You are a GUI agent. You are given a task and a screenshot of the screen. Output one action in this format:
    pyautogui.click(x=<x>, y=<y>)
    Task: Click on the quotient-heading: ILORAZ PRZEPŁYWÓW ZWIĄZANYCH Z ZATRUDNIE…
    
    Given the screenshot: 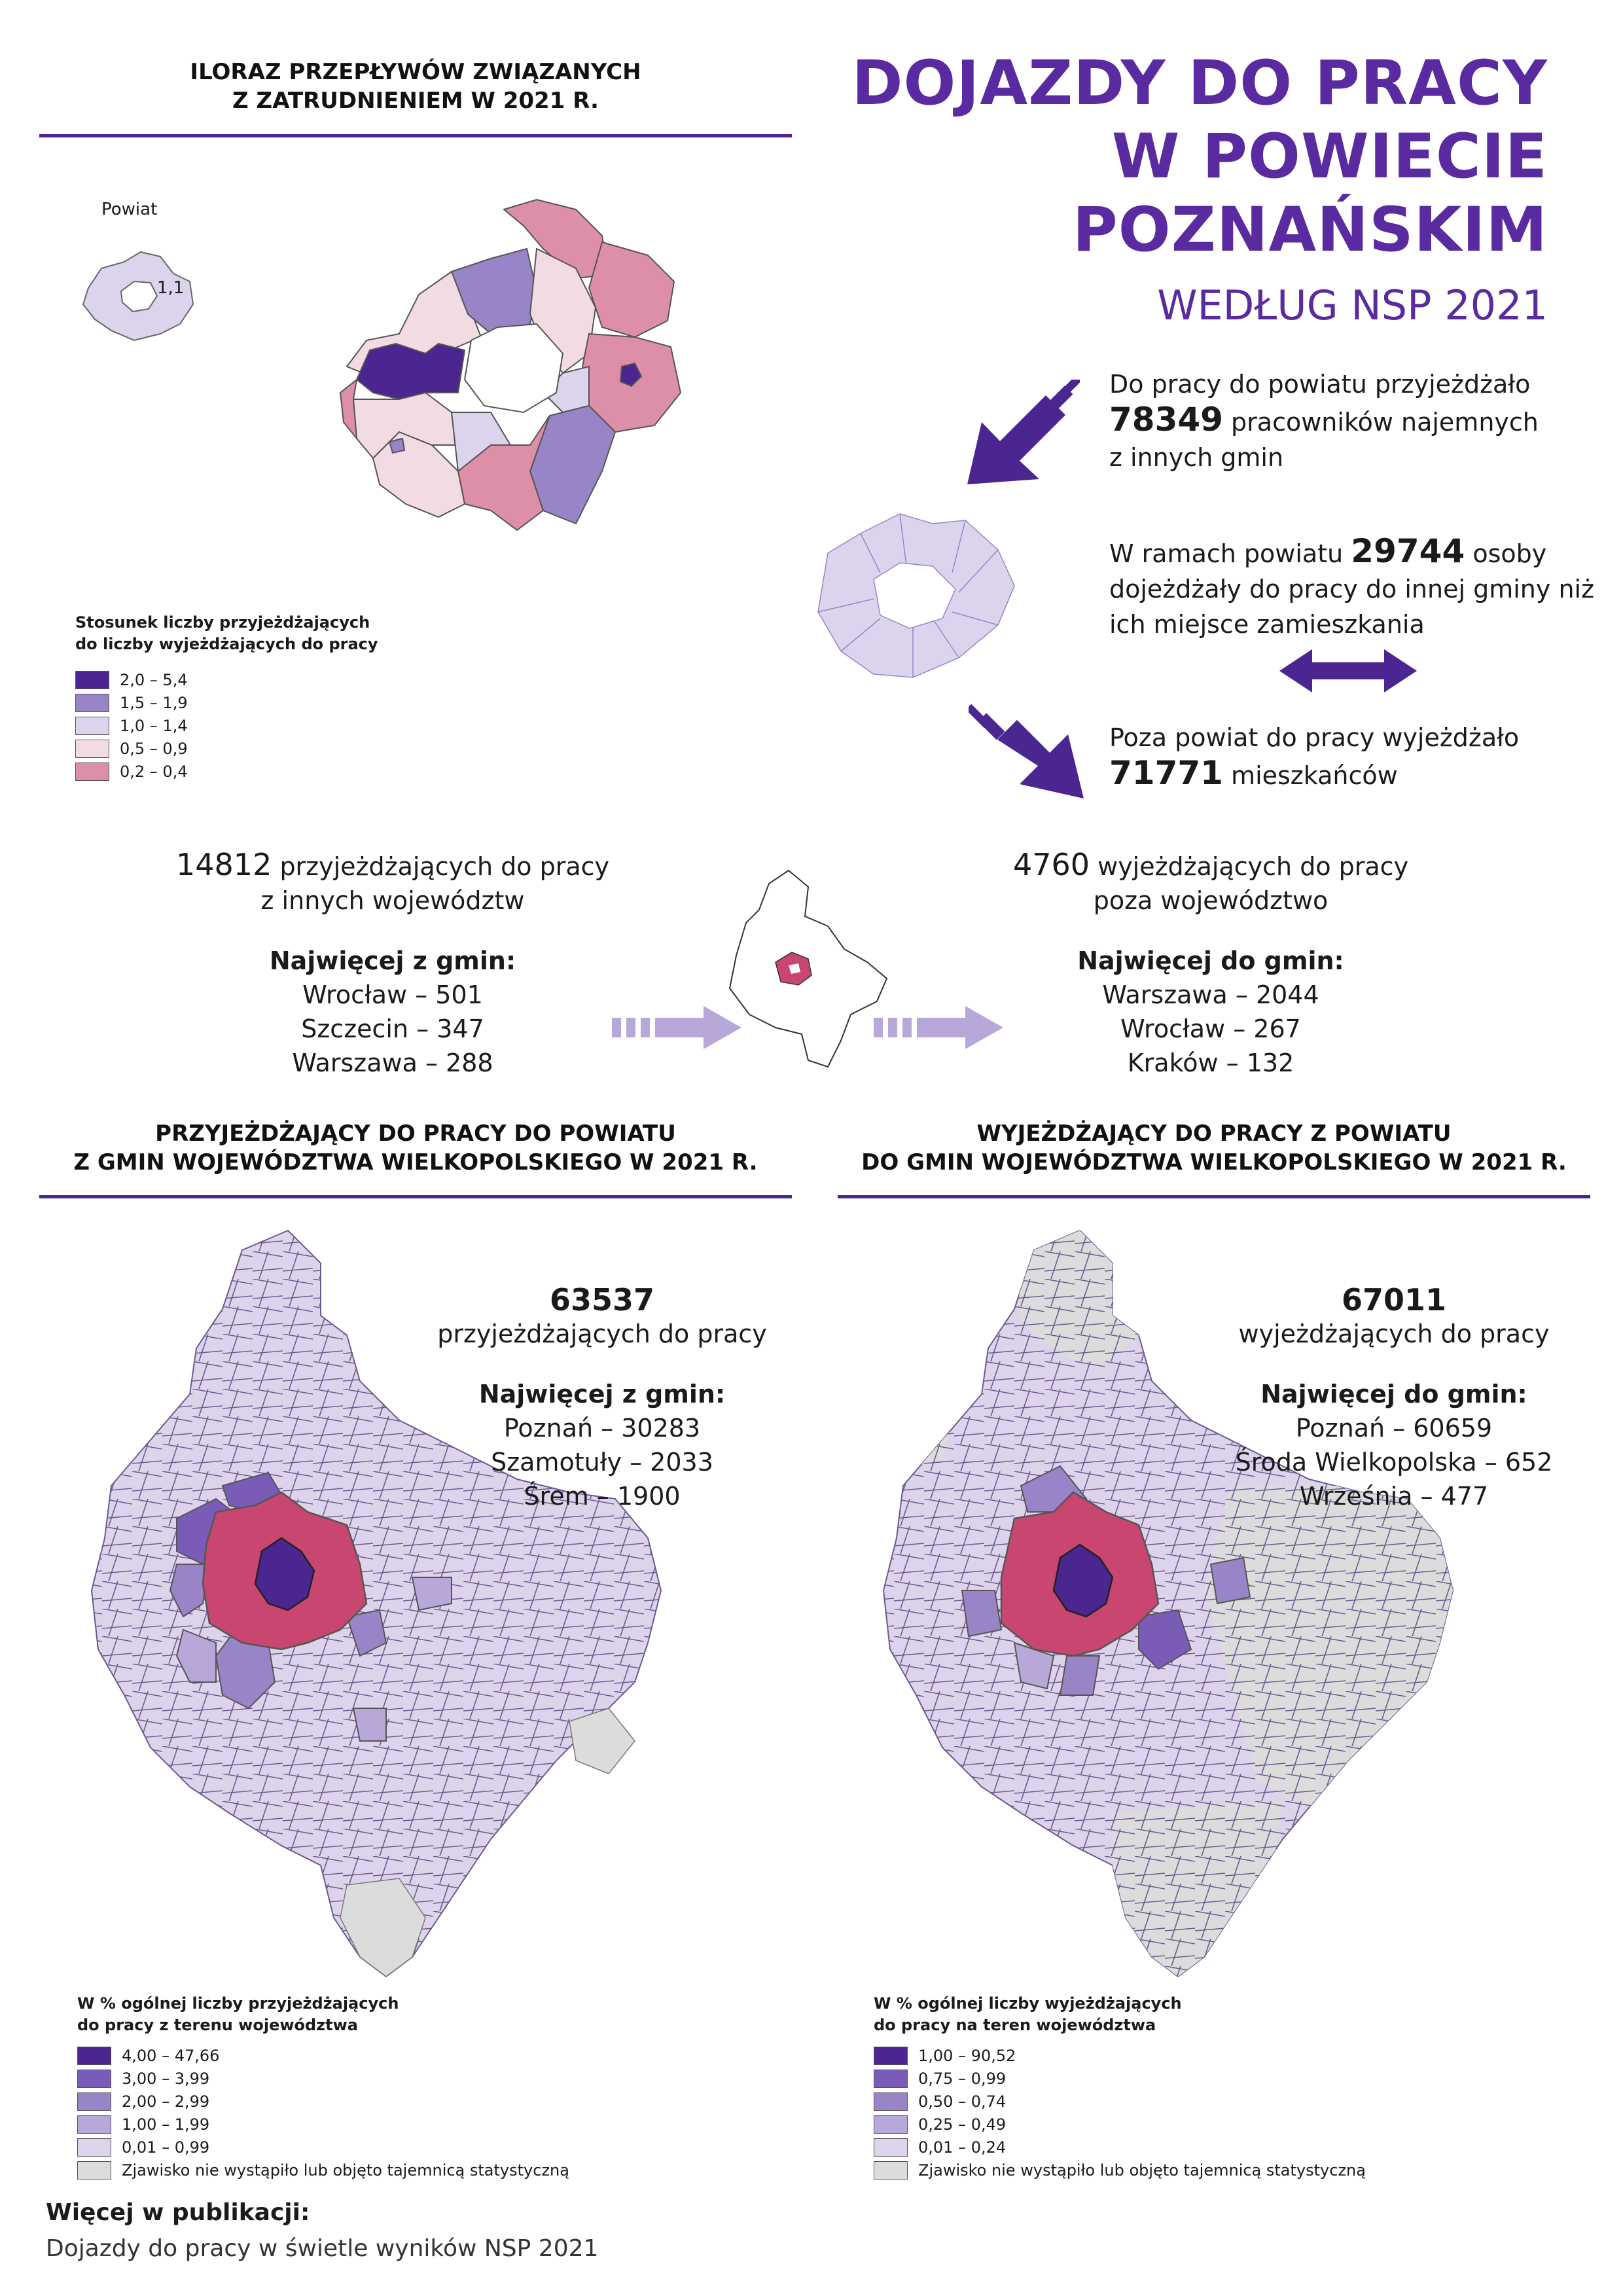 What is the action you would take?
    pyautogui.click(x=415, y=86)
    